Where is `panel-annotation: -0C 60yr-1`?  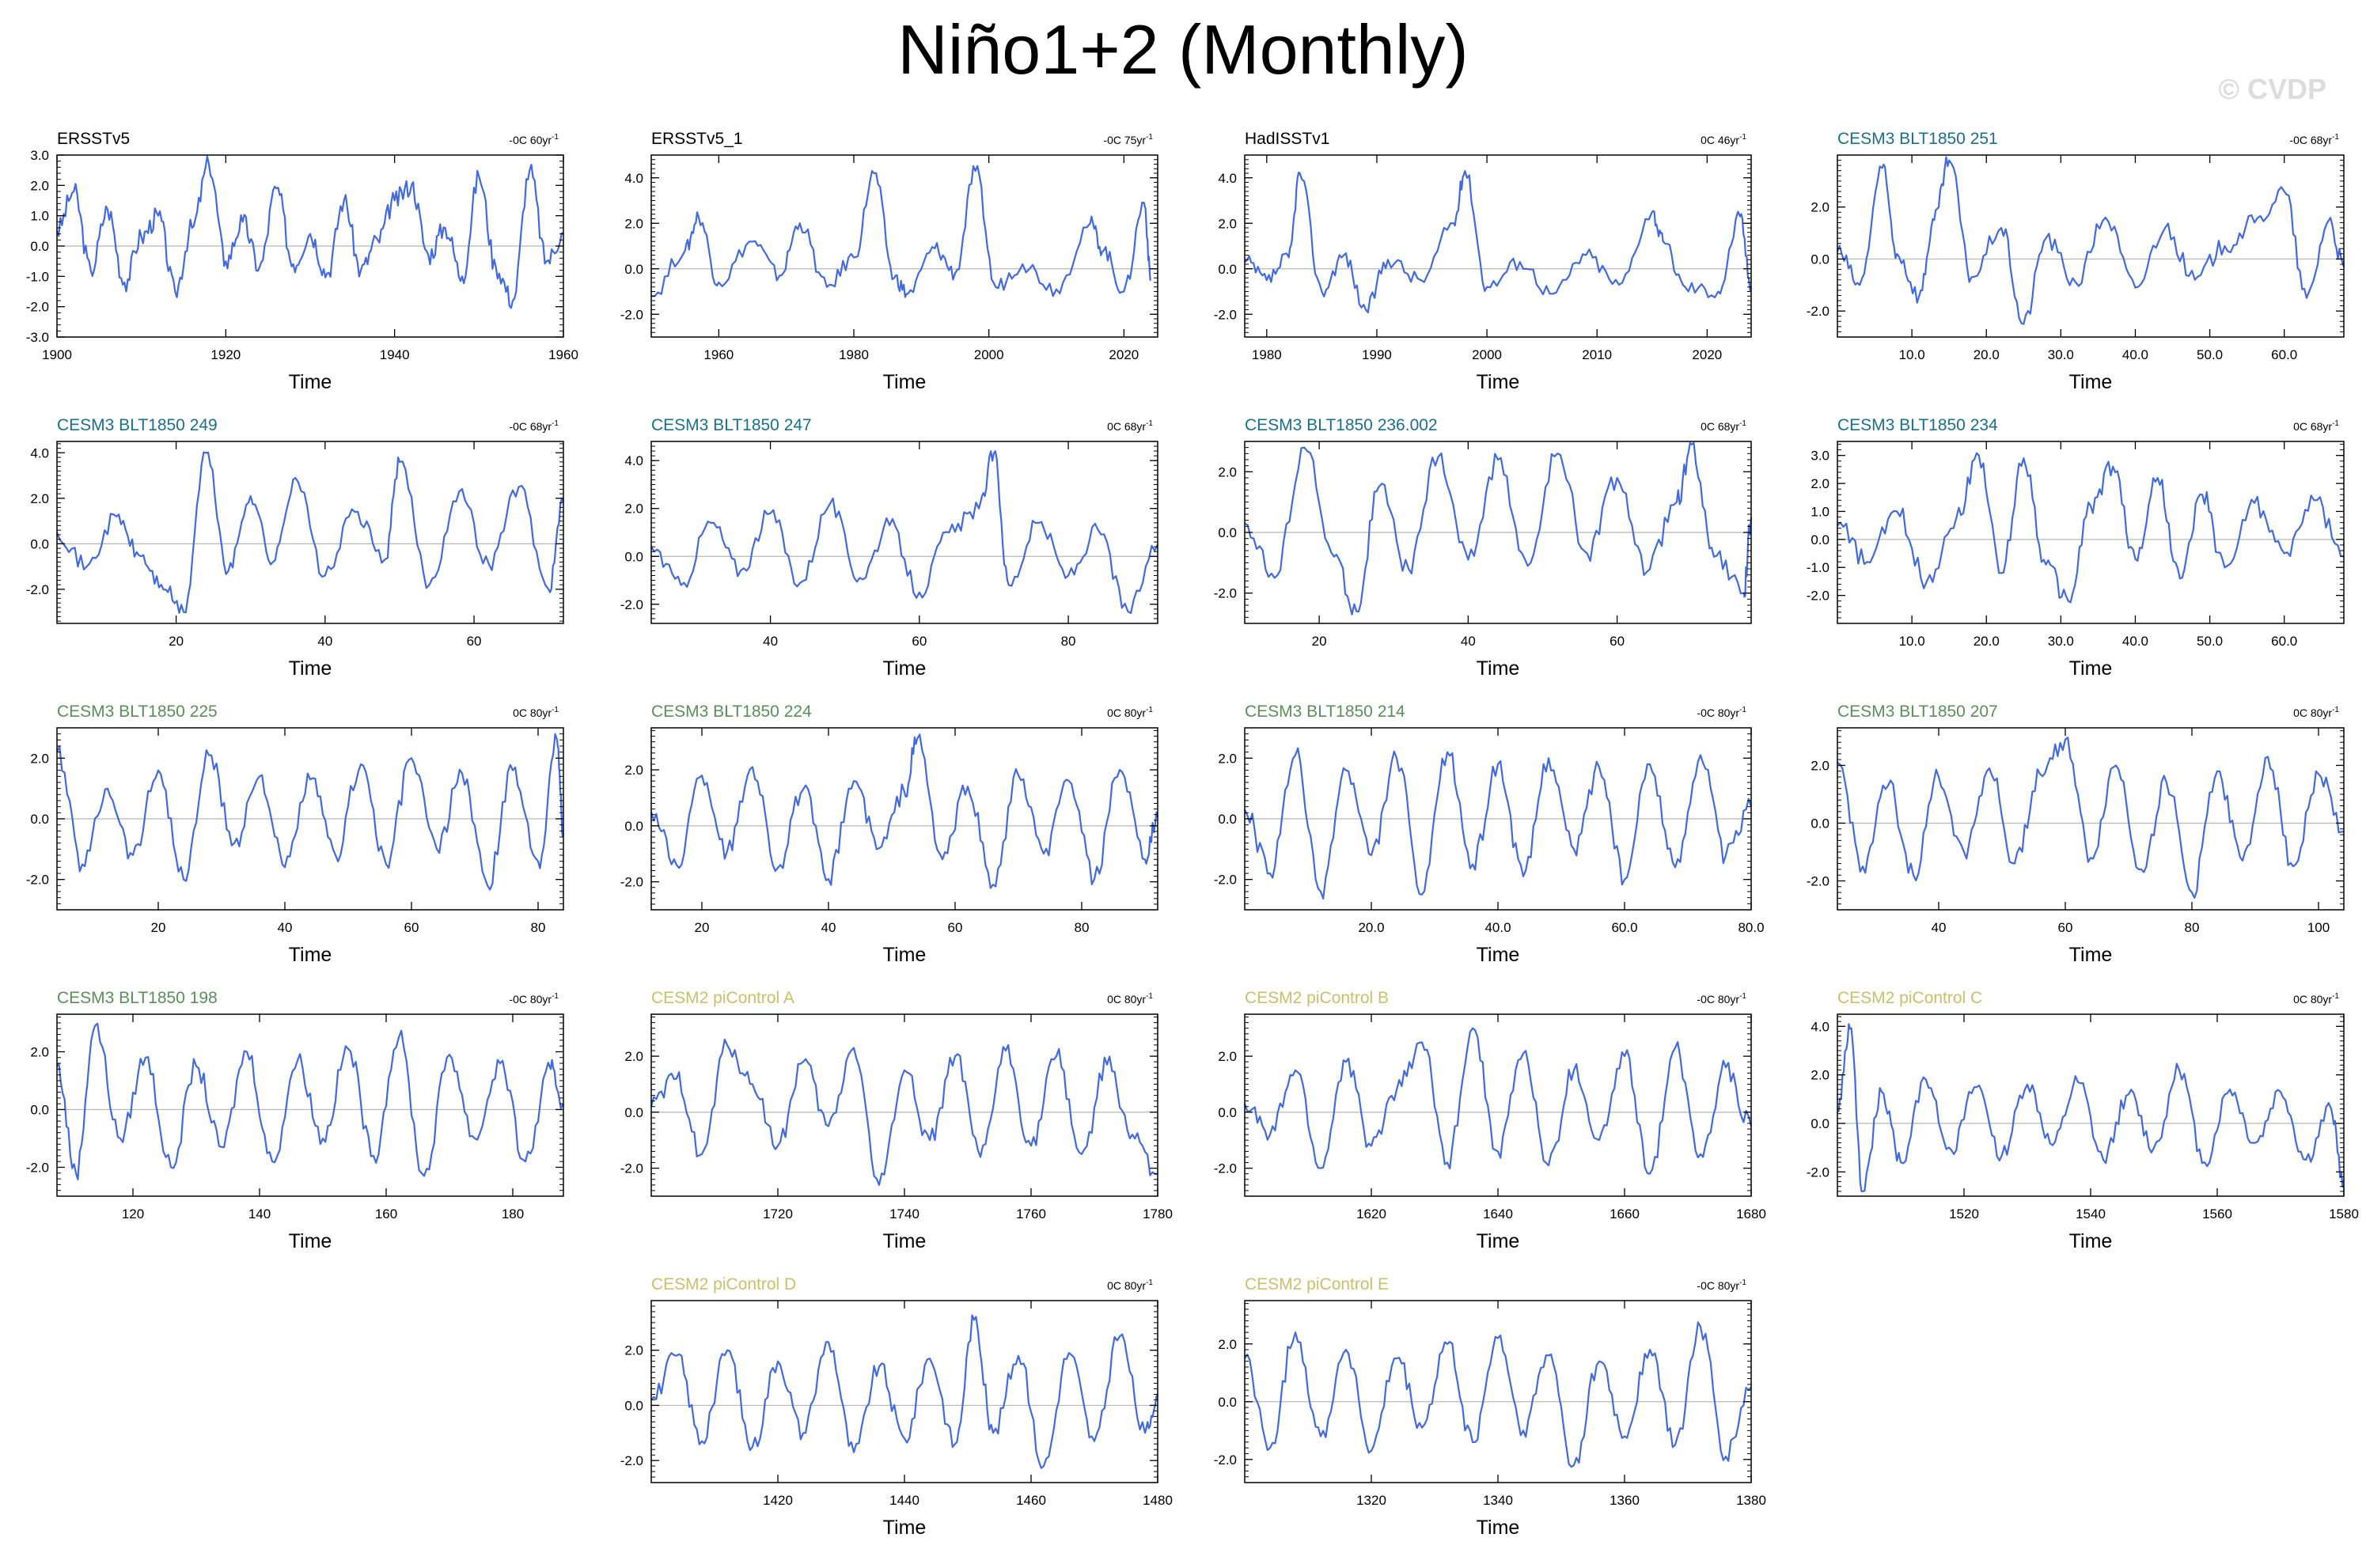
panel-annotation: -0C 60yr-1 is located at coordinates (534, 139).